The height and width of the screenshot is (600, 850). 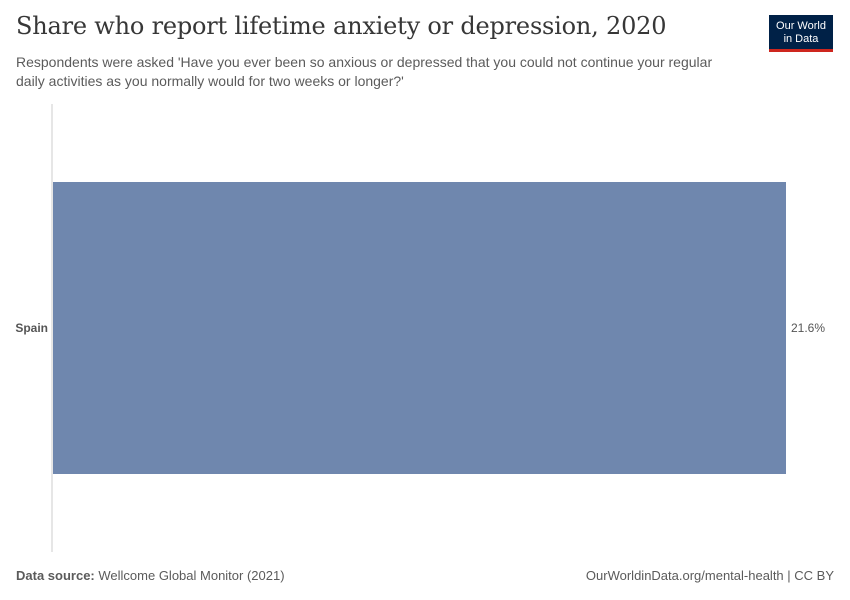 I want to click on owid-logo: Our World in Data, so click(x=801, y=33).